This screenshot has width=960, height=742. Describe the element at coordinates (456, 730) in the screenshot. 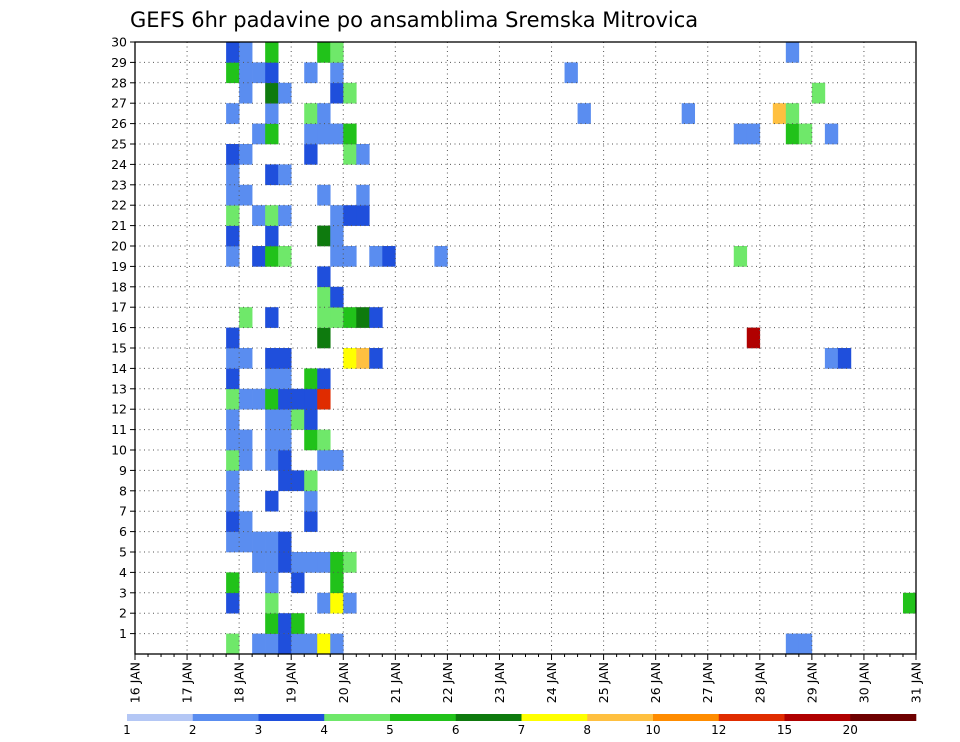

I see `colorbar-label: 6` at that location.